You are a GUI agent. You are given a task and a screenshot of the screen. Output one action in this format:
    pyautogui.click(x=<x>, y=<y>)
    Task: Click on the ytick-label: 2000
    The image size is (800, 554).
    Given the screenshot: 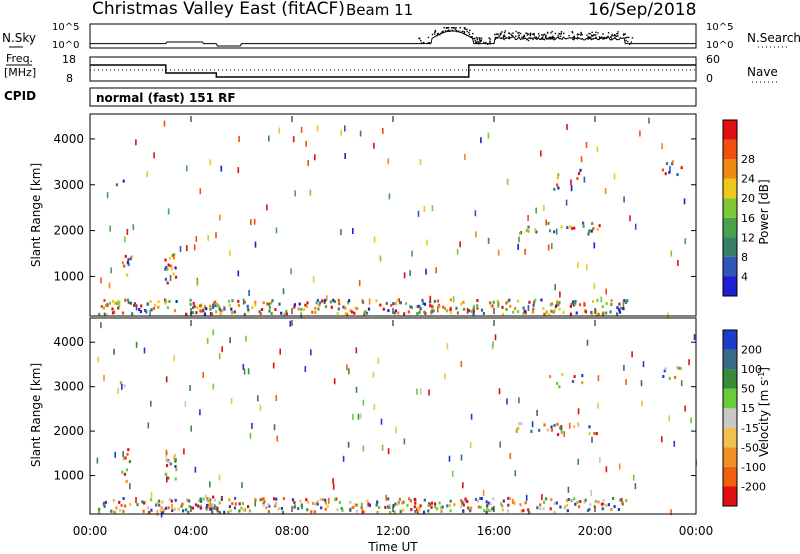 What is the action you would take?
    pyautogui.click(x=68, y=431)
    